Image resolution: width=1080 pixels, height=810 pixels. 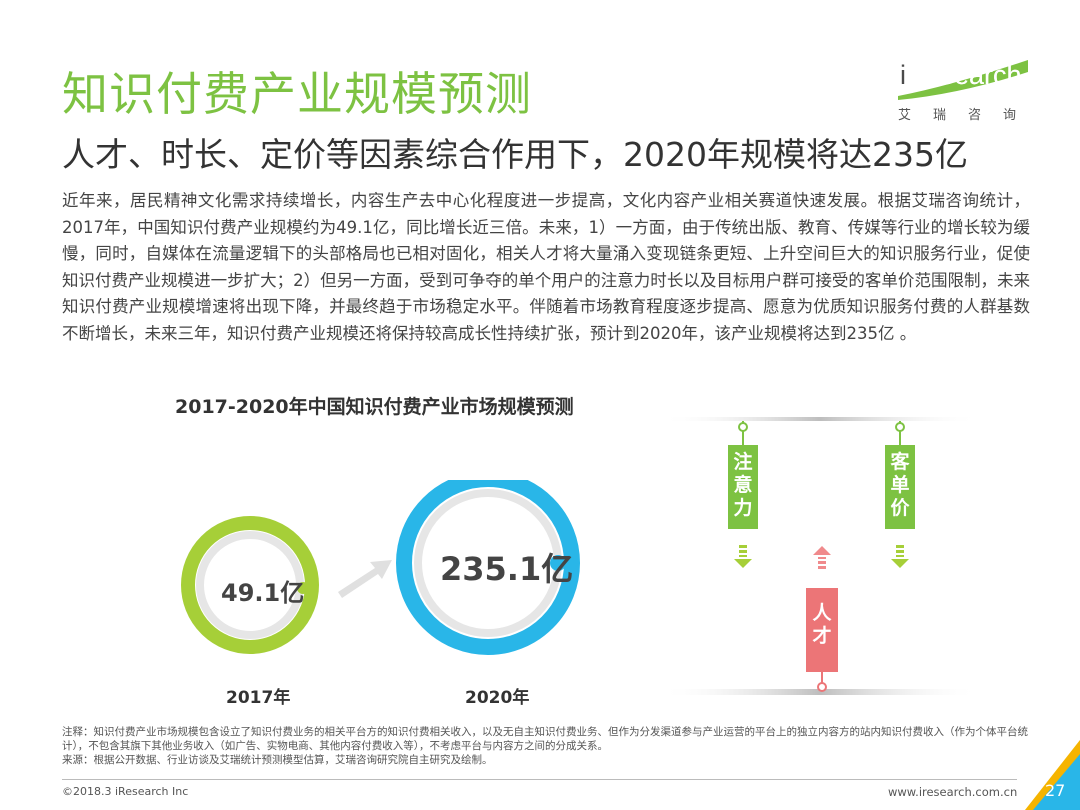 I want to click on footer-url: www.iresearch.com.cn, so click(x=953, y=792).